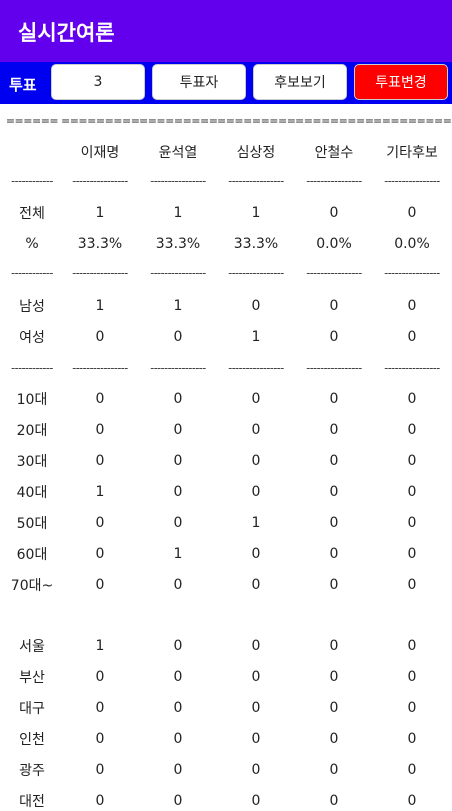  What do you see at coordinates (401, 82) in the screenshot?
I see `change-vote-button: 투표변경` at bounding box center [401, 82].